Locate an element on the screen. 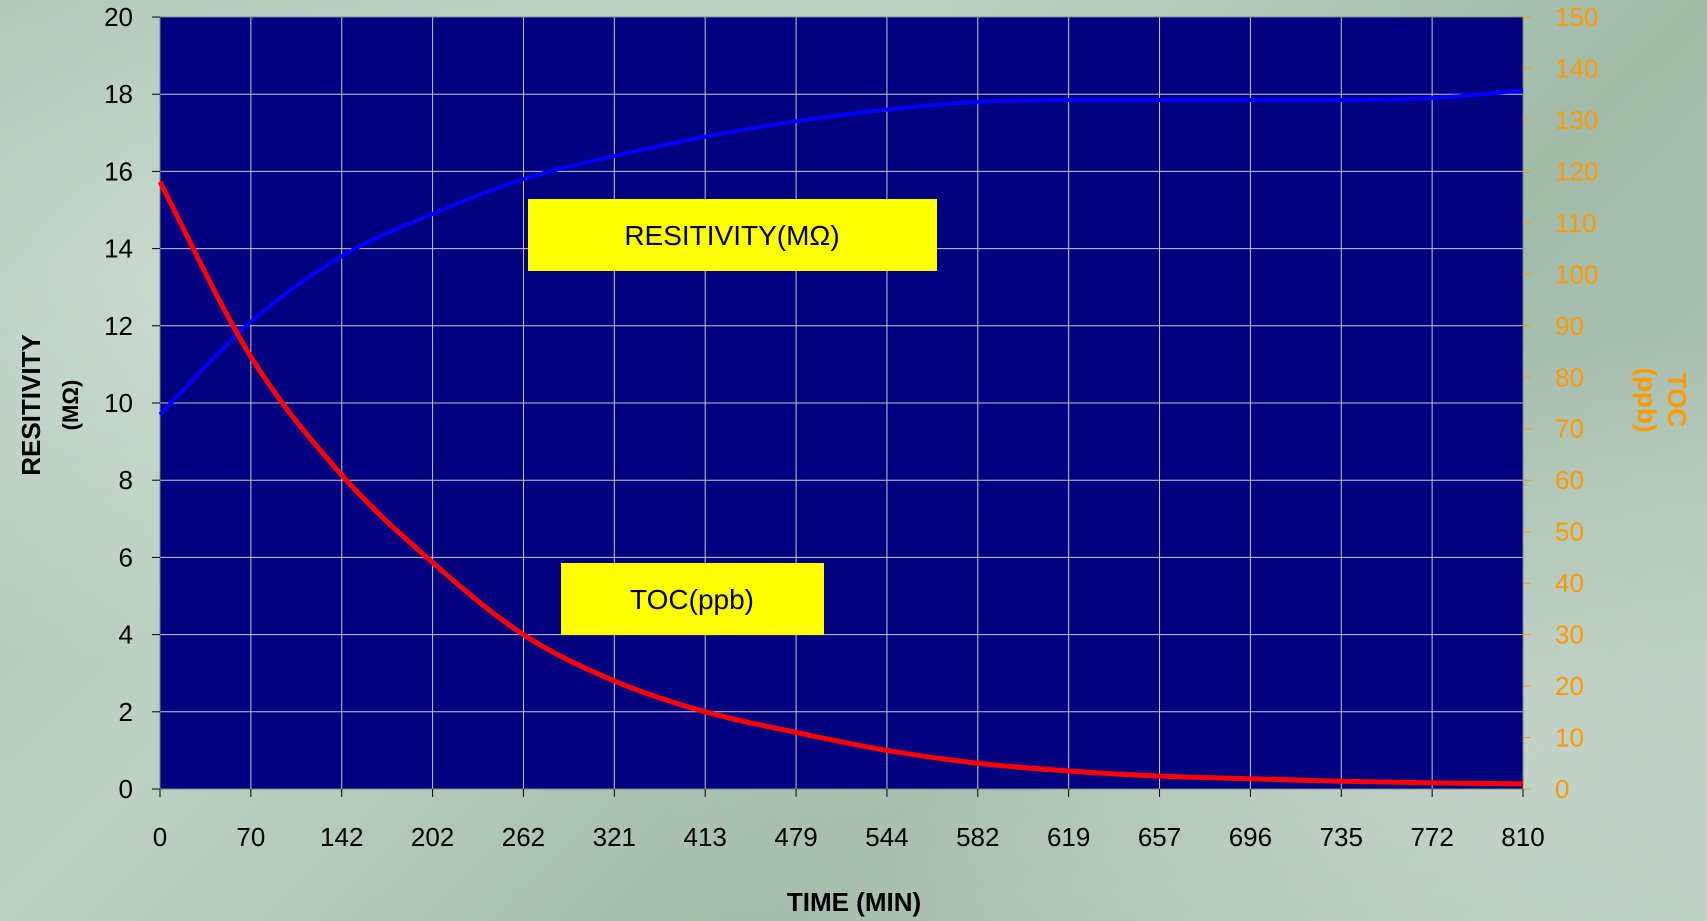 The image size is (1707, 921). x-tick-label: 619 is located at coordinates (1068, 837).